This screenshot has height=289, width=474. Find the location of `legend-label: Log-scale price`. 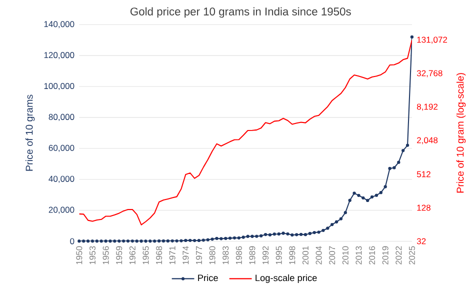

legend-label: Log-scale price is located at coordinates (286, 278).